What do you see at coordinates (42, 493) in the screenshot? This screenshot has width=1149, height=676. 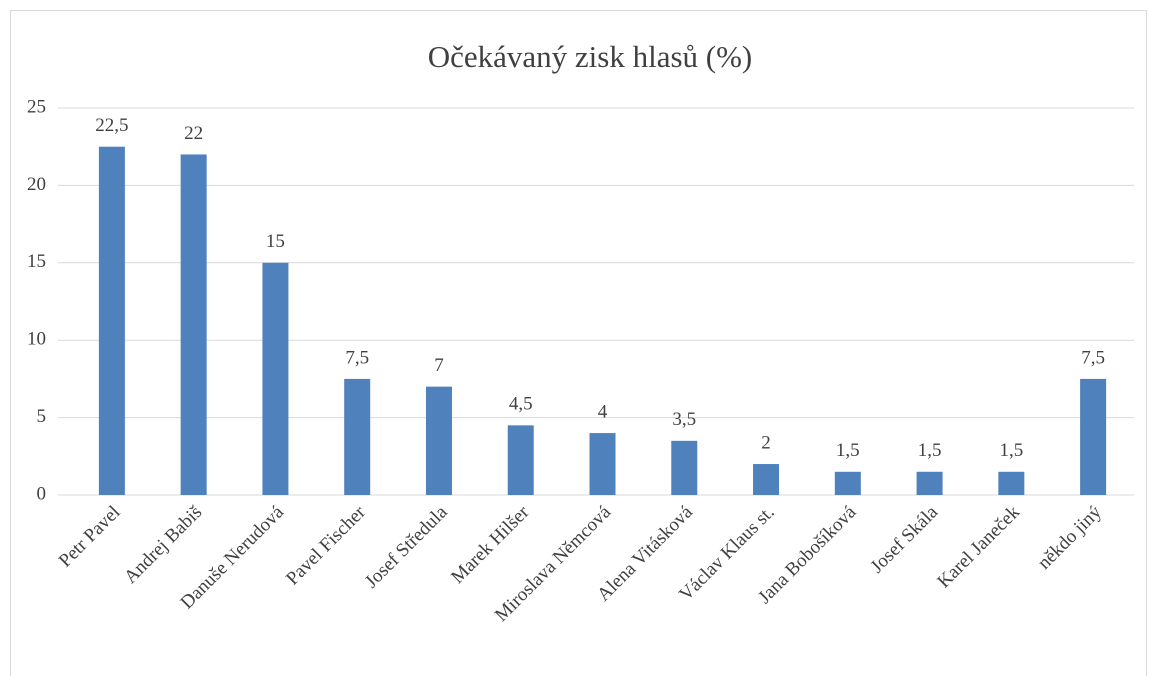 I see `y-tick-label: 0` at bounding box center [42, 493].